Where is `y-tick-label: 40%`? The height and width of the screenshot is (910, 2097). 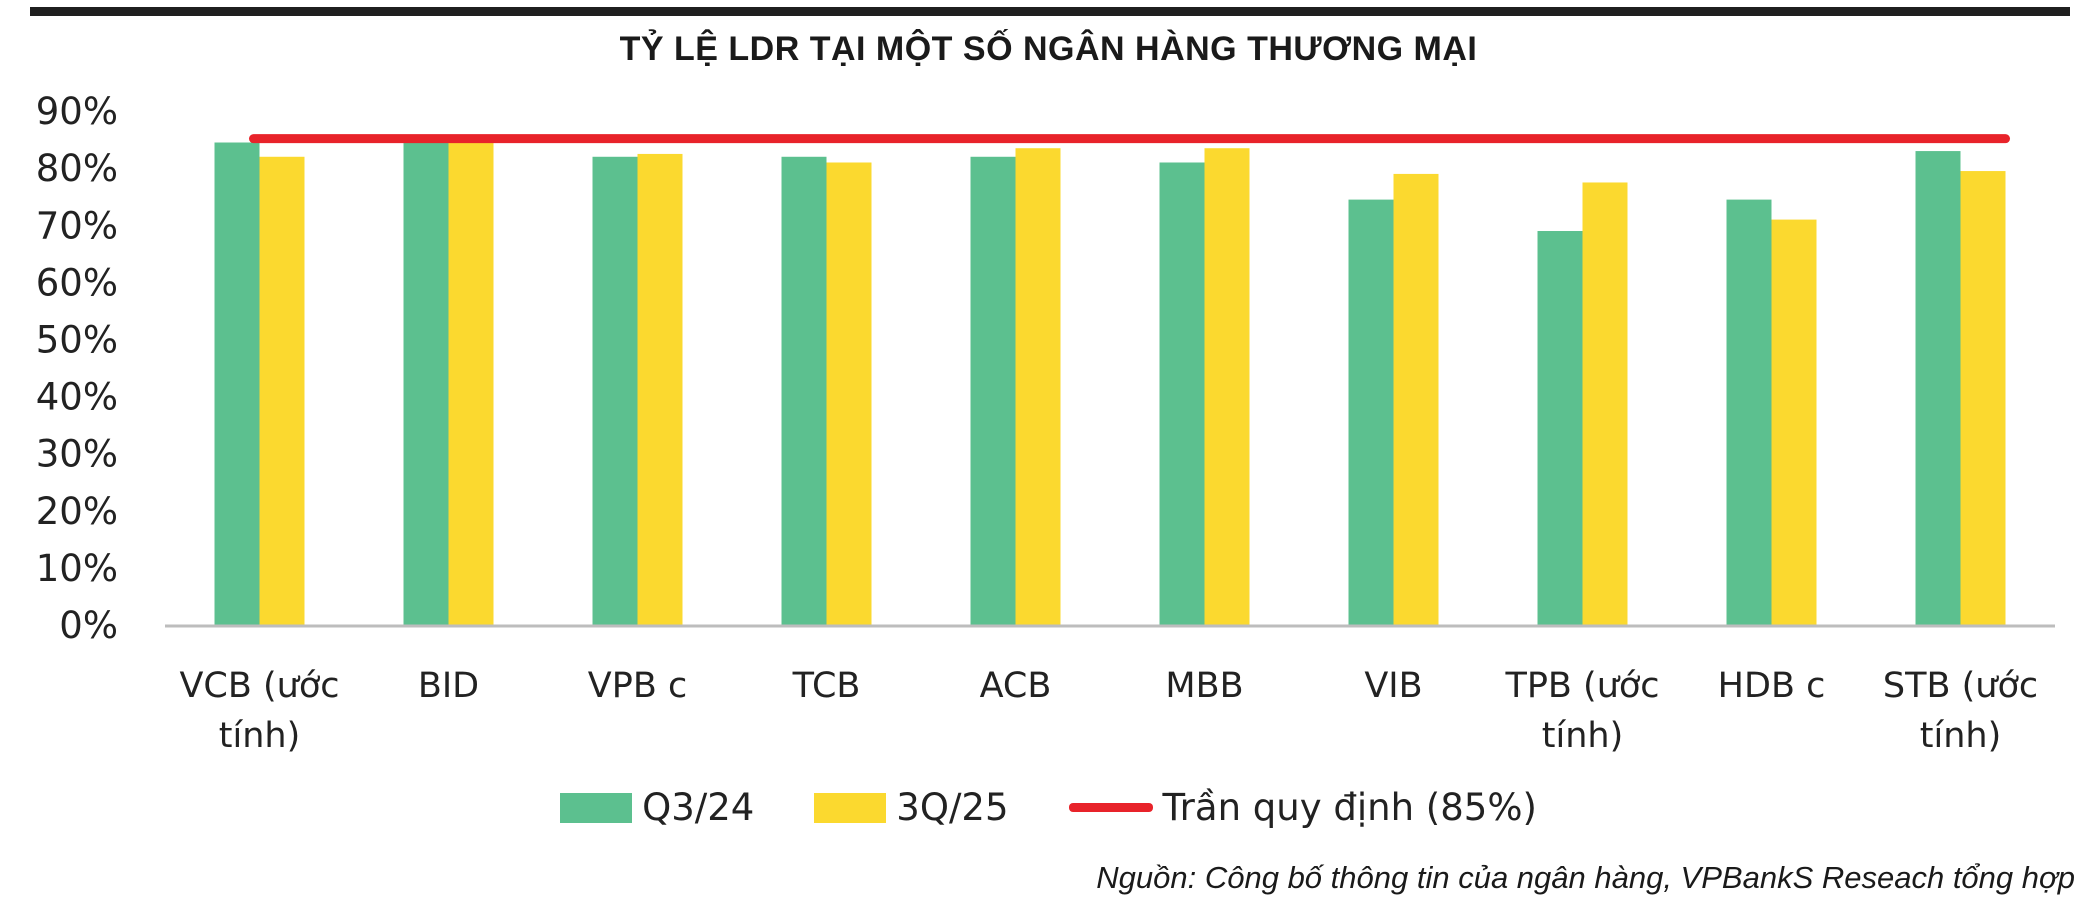
y-tick-label: 40% is located at coordinates (77, 397).